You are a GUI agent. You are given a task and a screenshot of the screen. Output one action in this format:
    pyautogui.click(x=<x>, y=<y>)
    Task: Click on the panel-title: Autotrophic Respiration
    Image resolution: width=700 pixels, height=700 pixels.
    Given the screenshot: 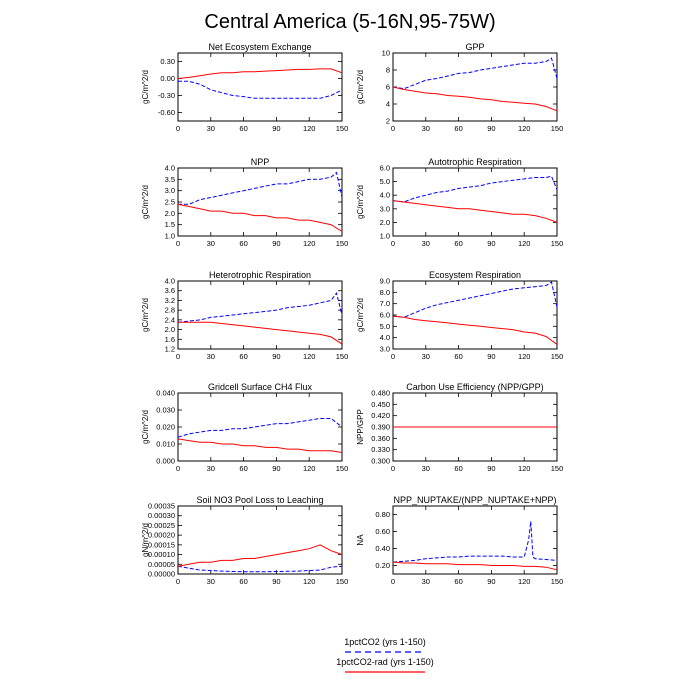 What is the action you would take?
    pyautogui.click(x=475, y=162)
    